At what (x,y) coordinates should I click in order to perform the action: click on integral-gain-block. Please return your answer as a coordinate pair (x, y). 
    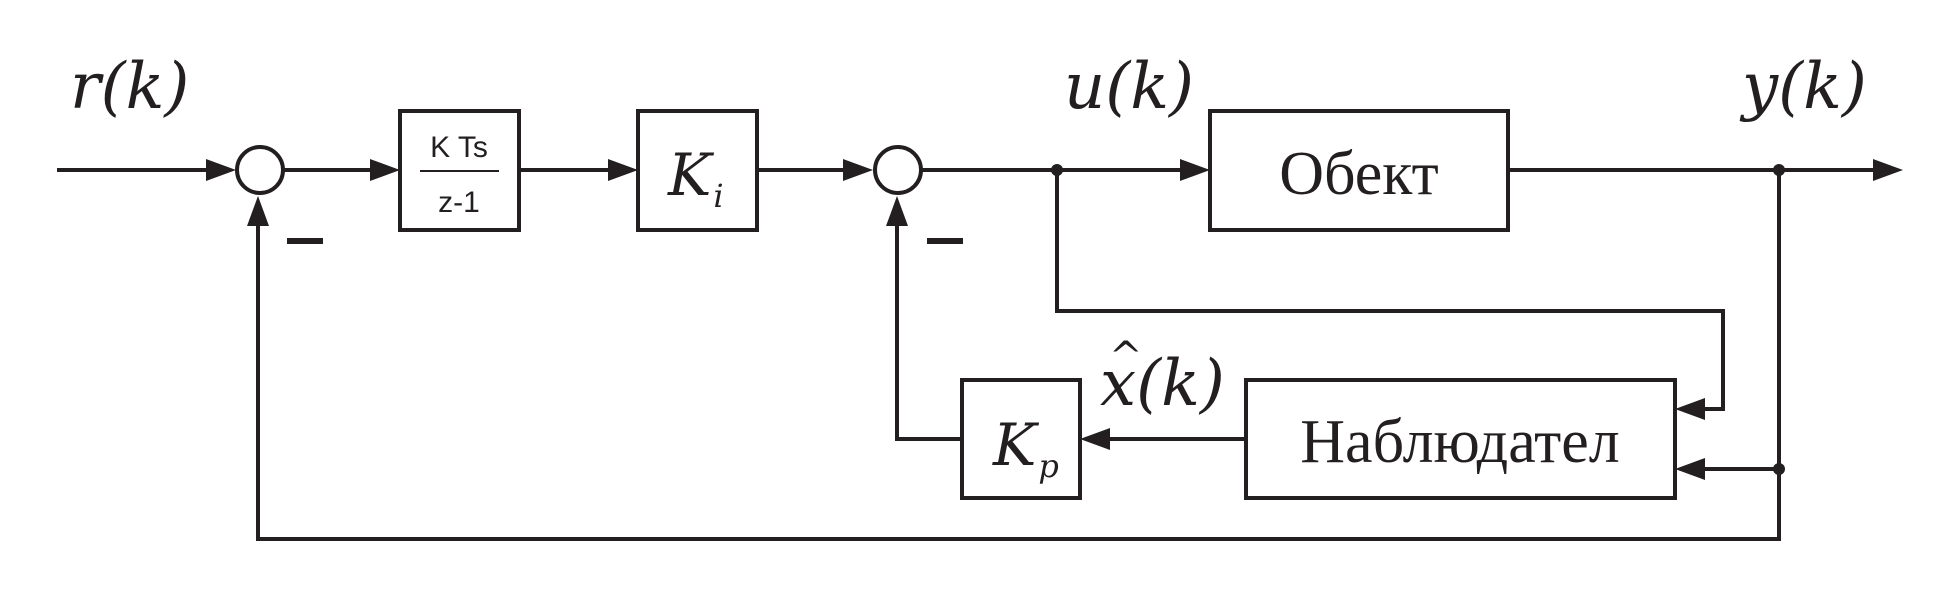
    Looking at the image, I should click on (697, 170).